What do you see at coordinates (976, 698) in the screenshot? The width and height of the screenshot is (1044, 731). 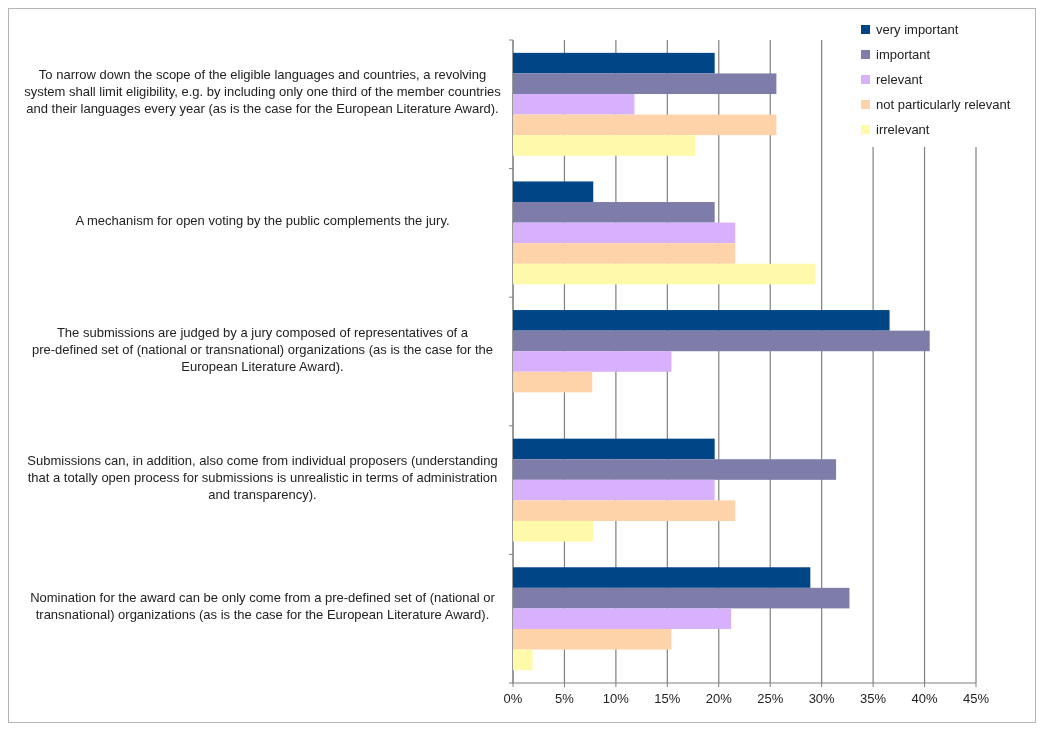 I see `x-tick-label: 45%` at bounding box center [976, 698].